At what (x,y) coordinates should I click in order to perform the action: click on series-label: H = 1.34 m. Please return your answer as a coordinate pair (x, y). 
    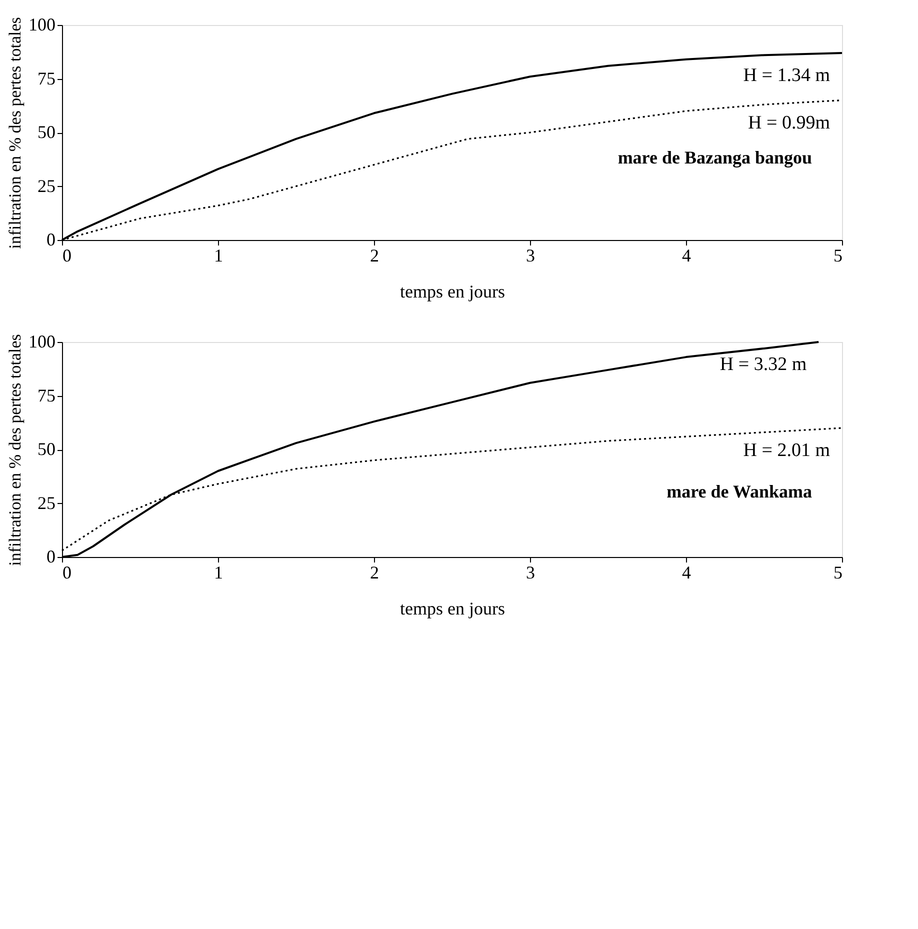
    Looking at the image, I should click on (786, 75).